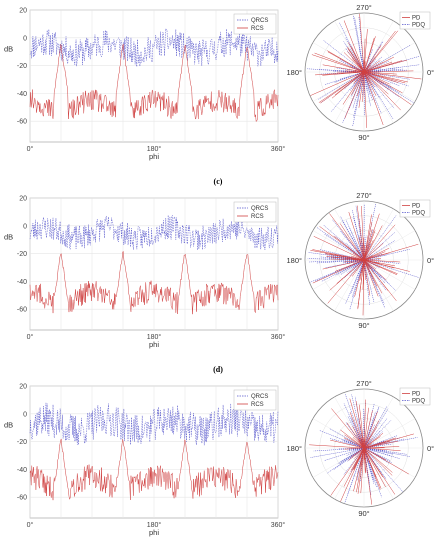  I want to click on panel-label: (d), so click(218, 369).